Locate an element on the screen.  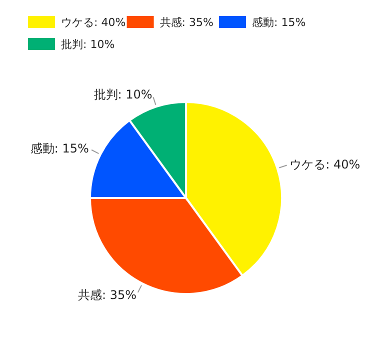
legend-label: 批判: 10% is located at coordinates (88, 44).